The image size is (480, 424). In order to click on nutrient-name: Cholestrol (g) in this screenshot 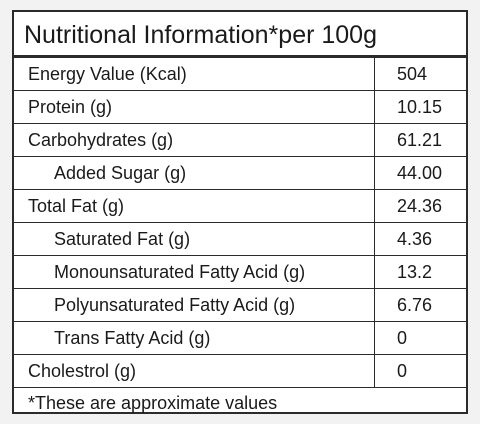, I will do `click(194, 371)`.